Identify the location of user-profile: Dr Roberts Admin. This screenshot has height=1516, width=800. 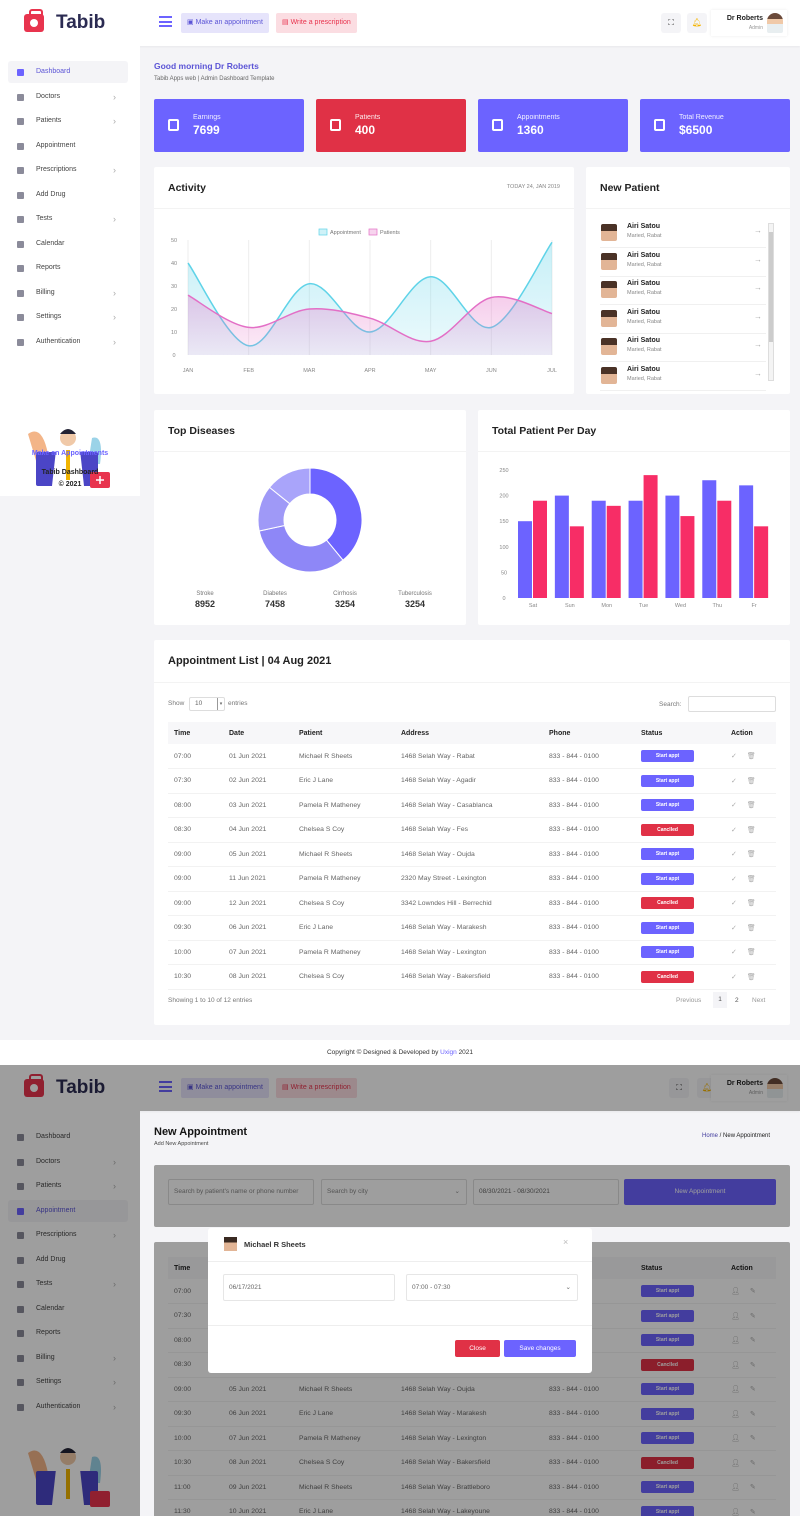
(749, 1088).